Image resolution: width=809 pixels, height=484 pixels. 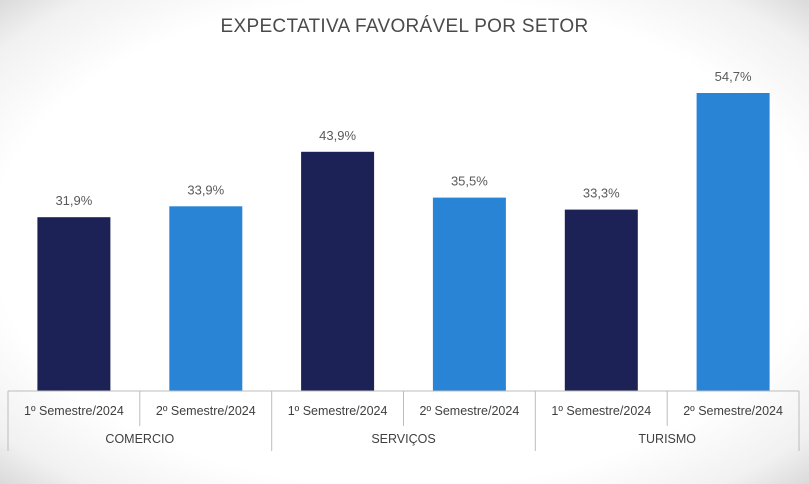 I want to click on group-label: COMERCIO, so click(x=139, y=439).